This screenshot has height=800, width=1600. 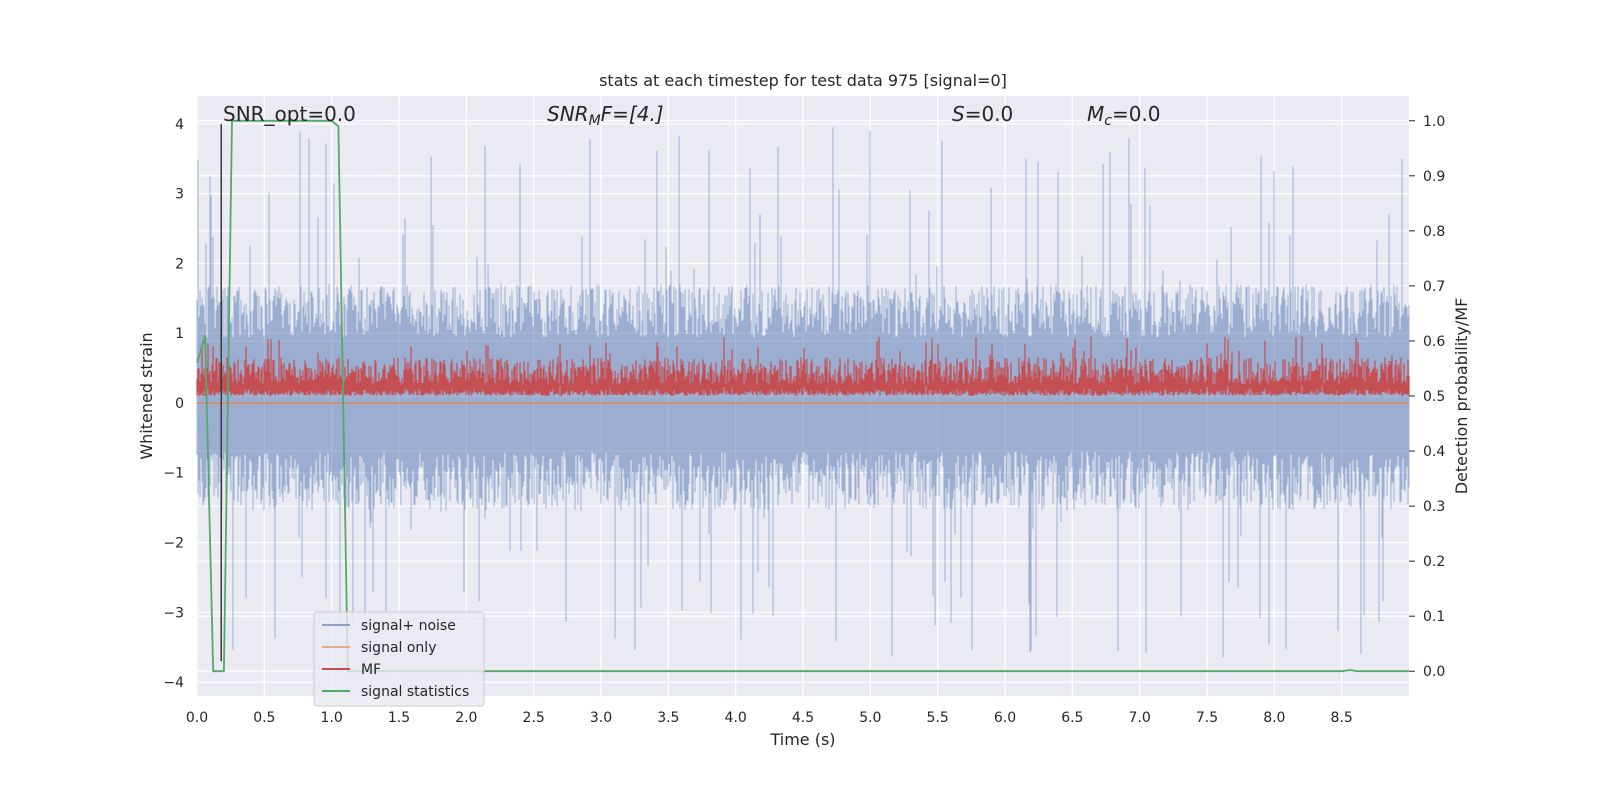 What do you see at coordinates (1434, 397) in the screenshot?
I see `y2-tick-label: 0.5` at bounding box center [1434, 397].